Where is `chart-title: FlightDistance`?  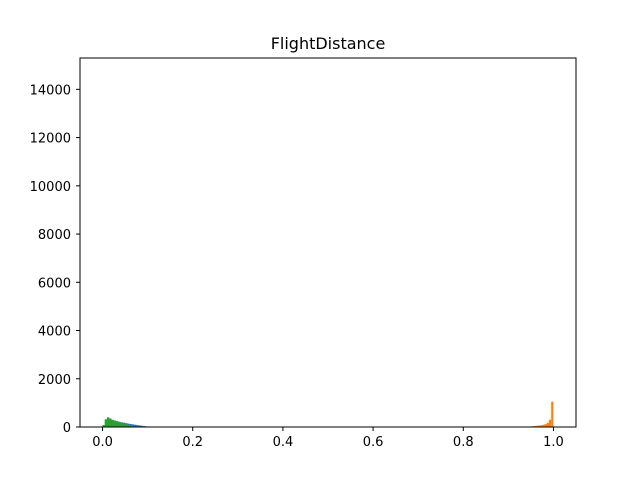 chart-title: FlightDistance is located at coordinates (328, 43).